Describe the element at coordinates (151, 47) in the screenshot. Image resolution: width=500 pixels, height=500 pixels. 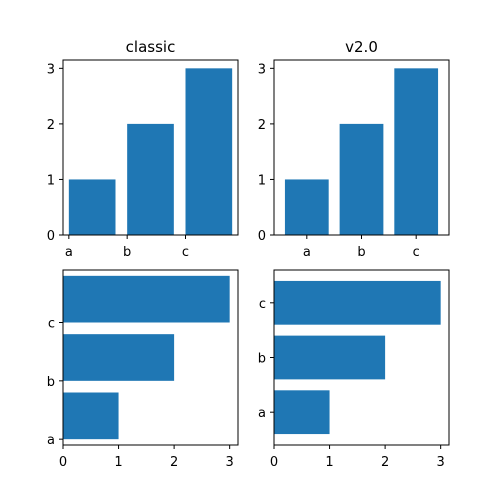
I see `subplot-title: classic` at that location.